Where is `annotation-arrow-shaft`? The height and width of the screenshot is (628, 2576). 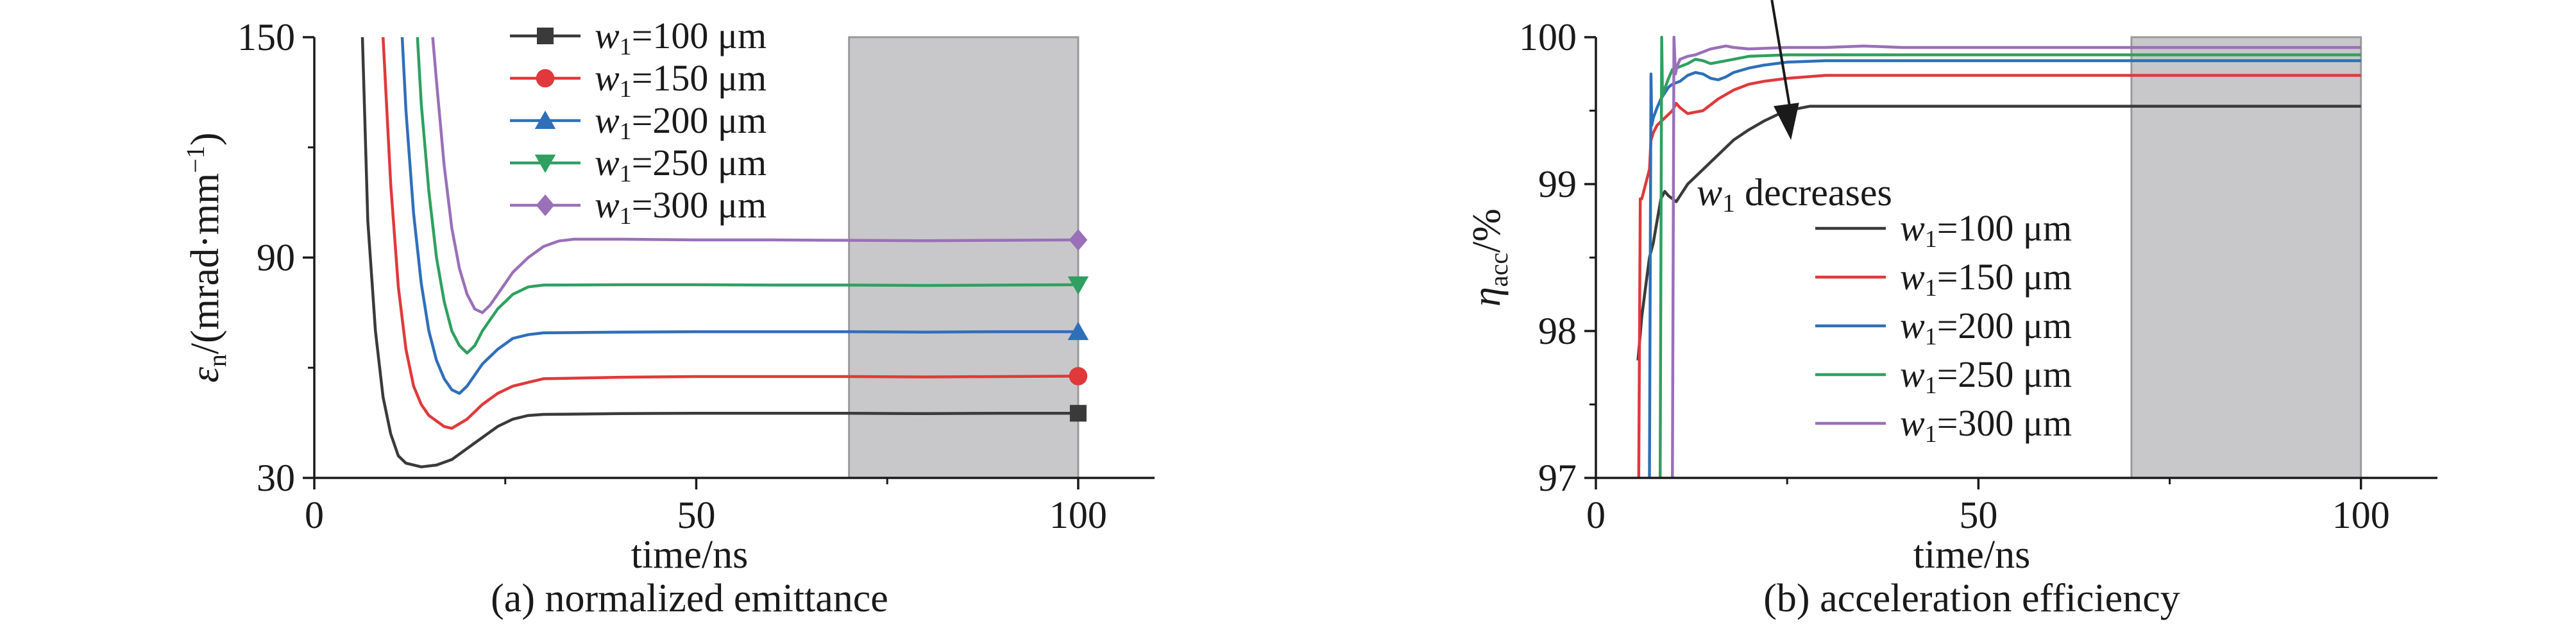 annotation-arrow-shaft is located at coordinates (1781, 58).